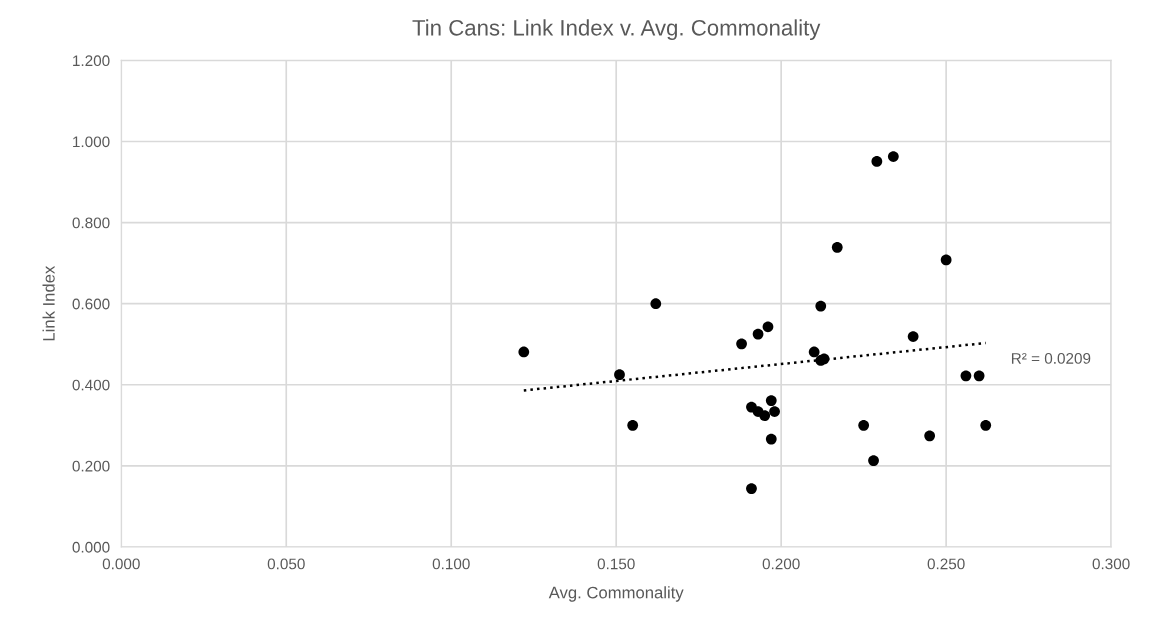 The image size is (1155, 636). I want to click on x-tick-label: 0.150, so click(616, 564).